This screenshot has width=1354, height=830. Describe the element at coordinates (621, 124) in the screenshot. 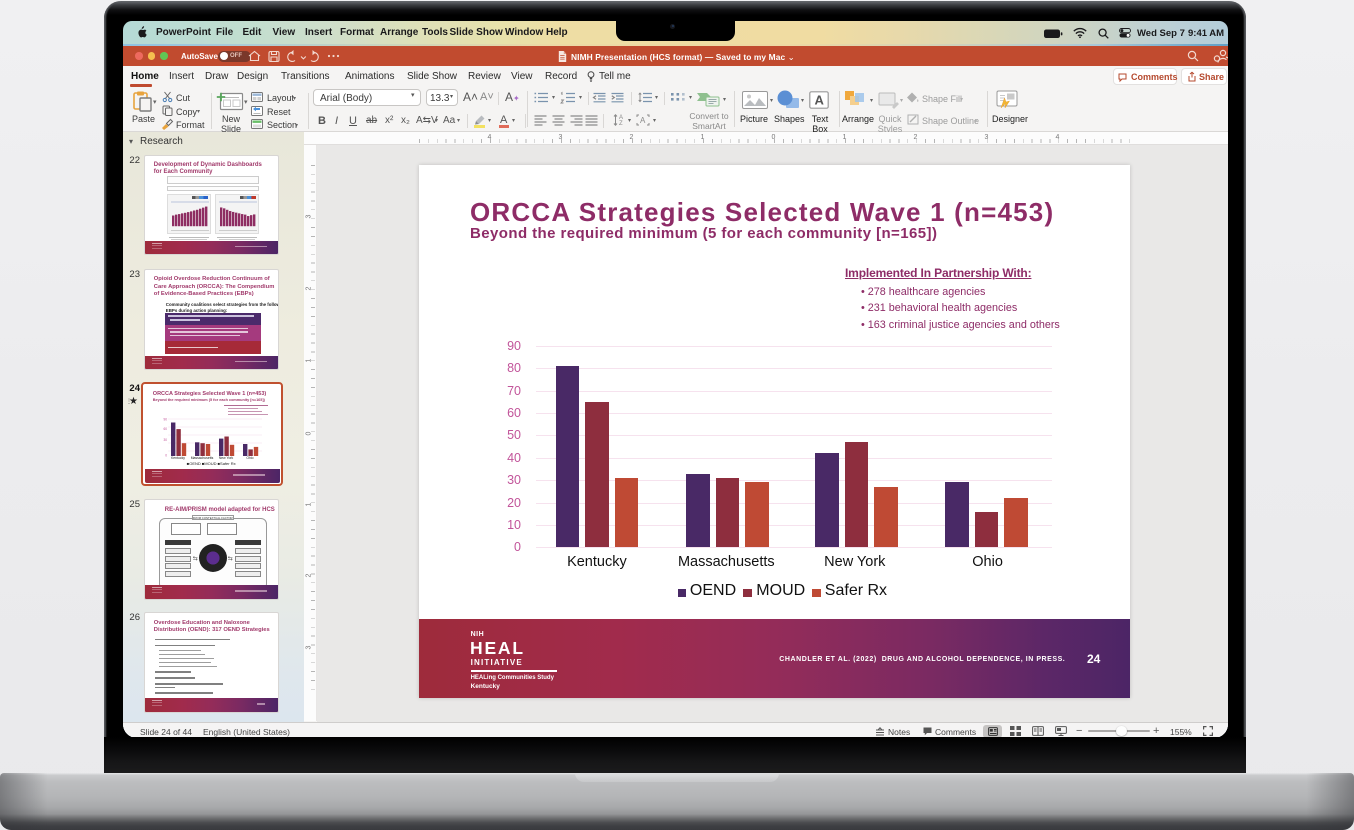

I see `svg-text: Z` at that location.